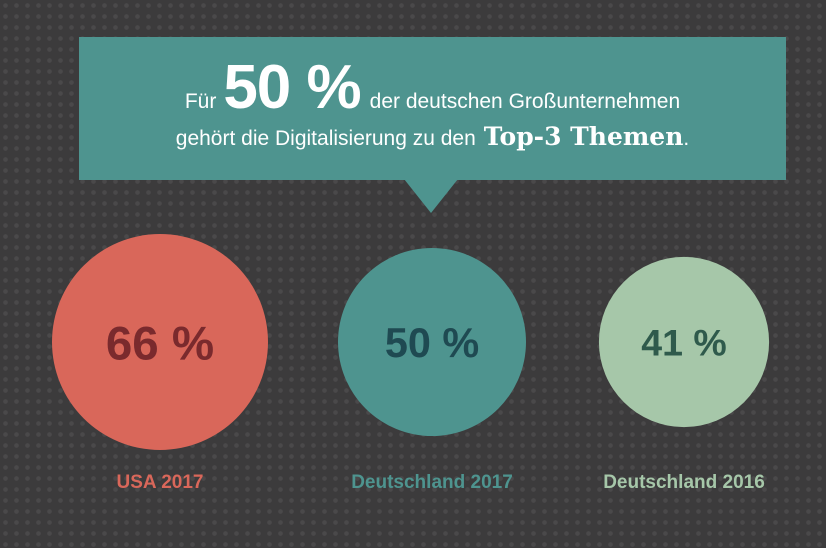 The image size is (826, 548). I want to click on callout-line2-end: ., so click(686, 138).